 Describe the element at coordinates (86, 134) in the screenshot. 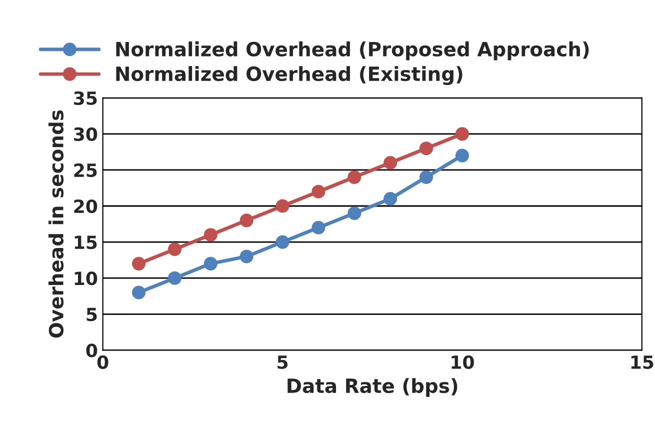

I see `y-tick-label: 30` at that location.